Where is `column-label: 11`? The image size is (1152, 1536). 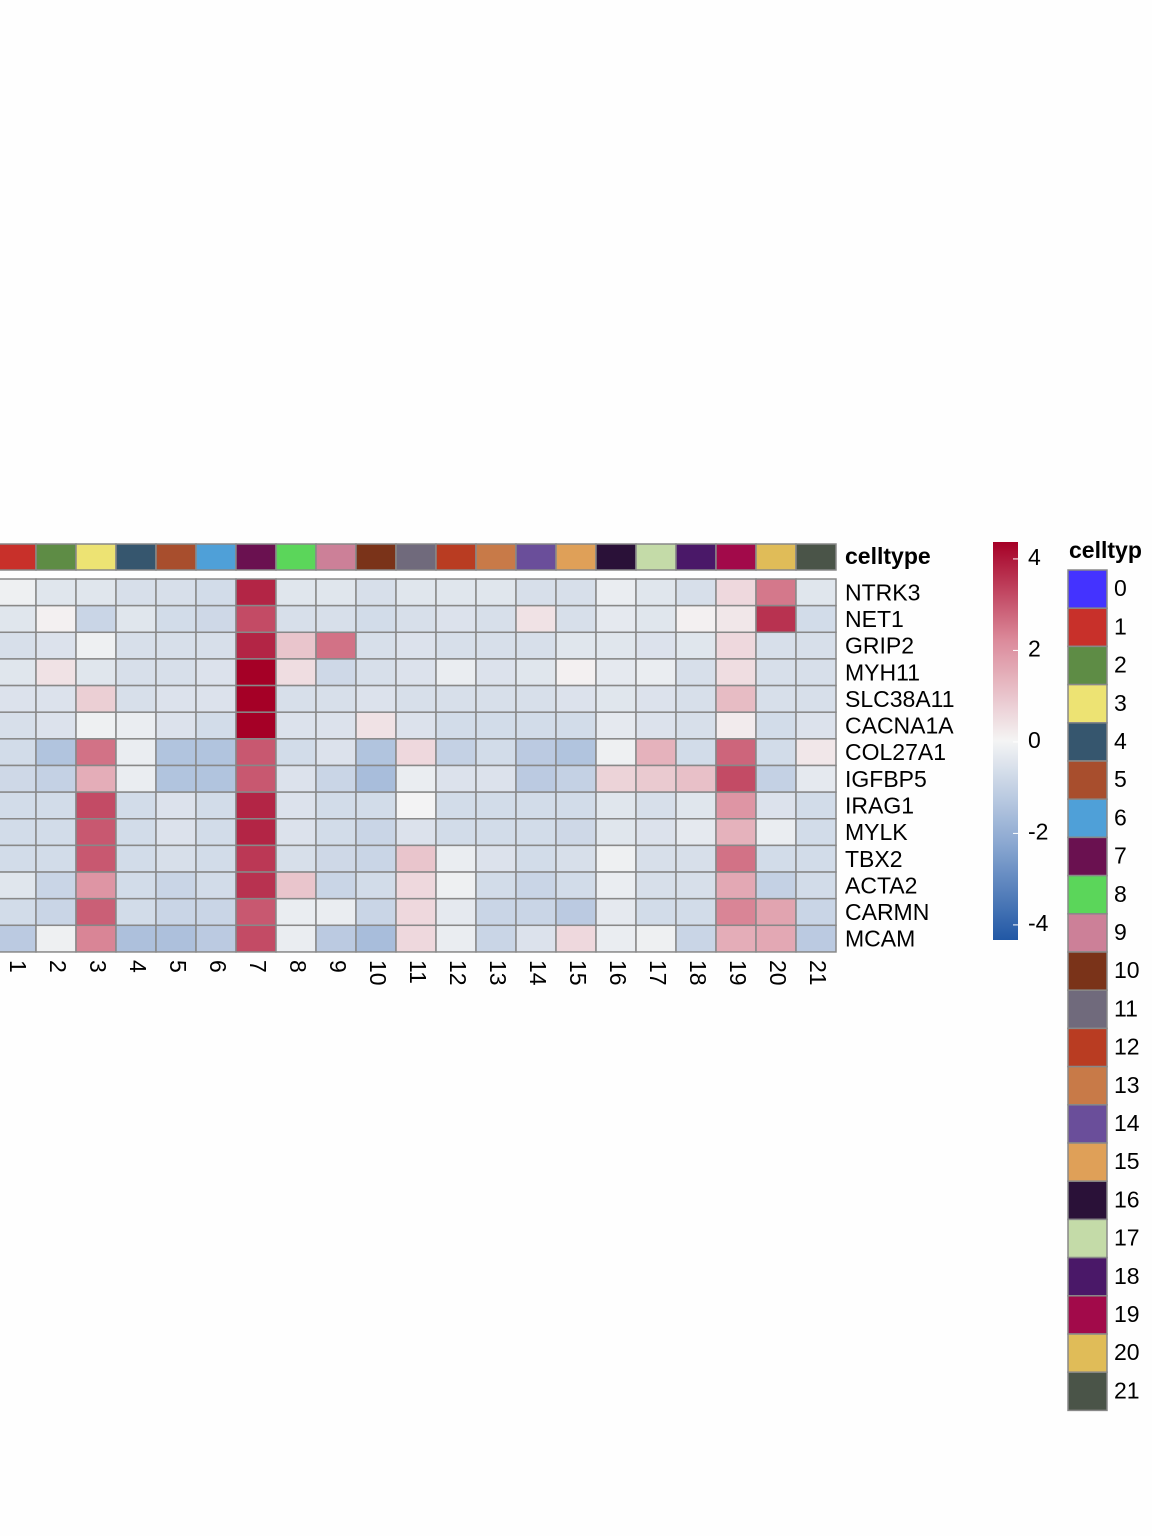
column-label: 11 is located at coordinates (418, 972).